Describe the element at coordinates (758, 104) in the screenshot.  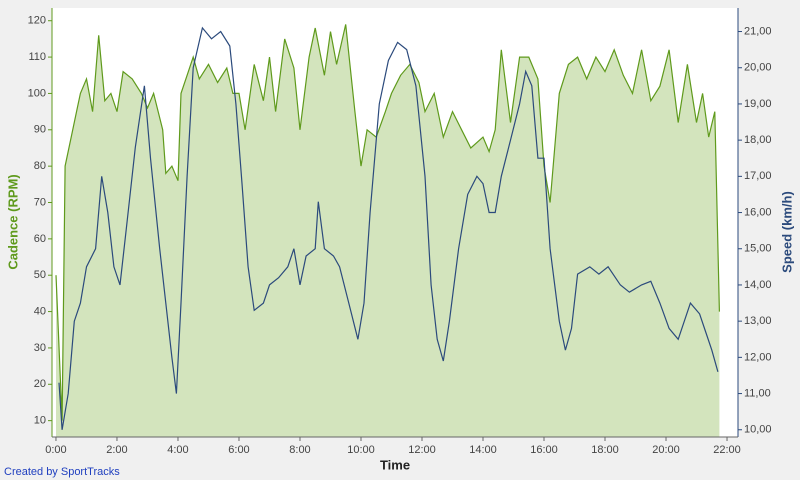
I see `y2-tick-label: 19,00` at that location.